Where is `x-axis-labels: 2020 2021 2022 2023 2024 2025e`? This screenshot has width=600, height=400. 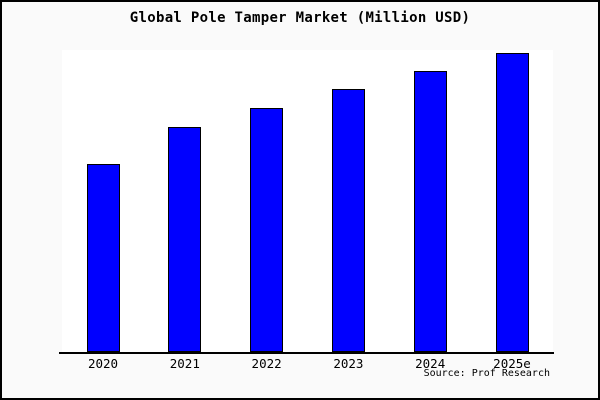 x-axis-labels: 2020 2021 2022 2023 2024 2025e is located at coordinates (307, 364).